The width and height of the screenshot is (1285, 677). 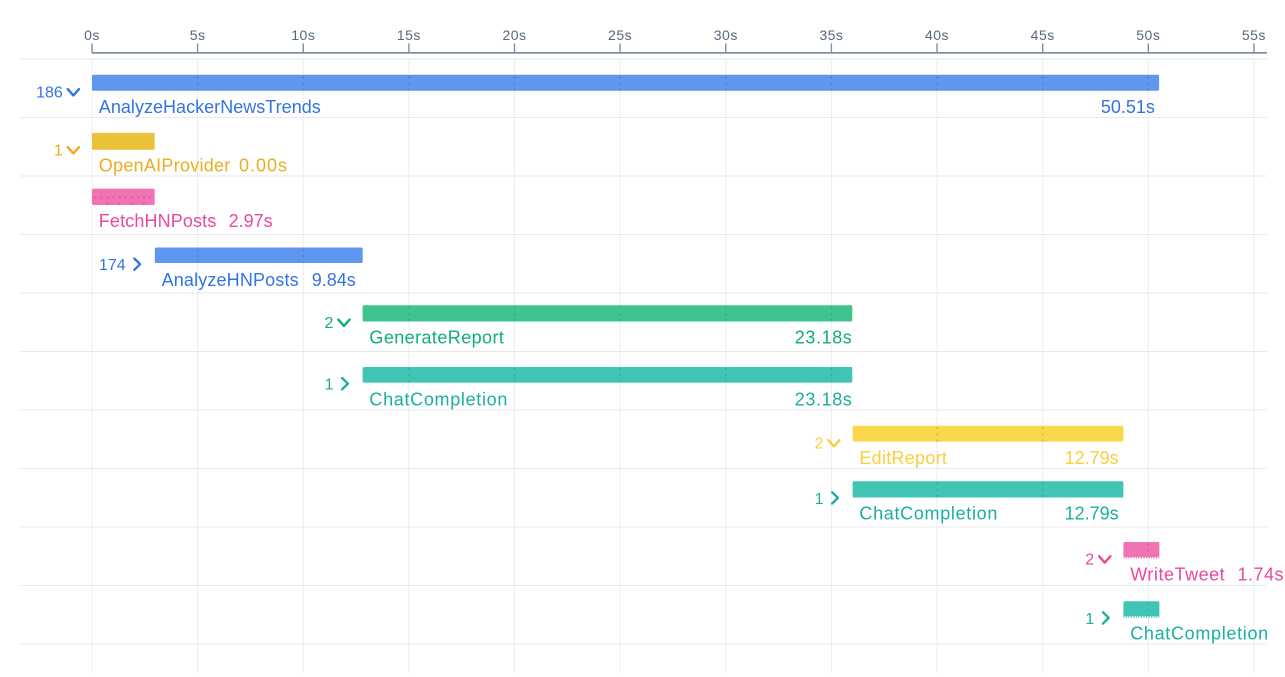 I want to click on svg-text: 174, so click(x=112, y=265).